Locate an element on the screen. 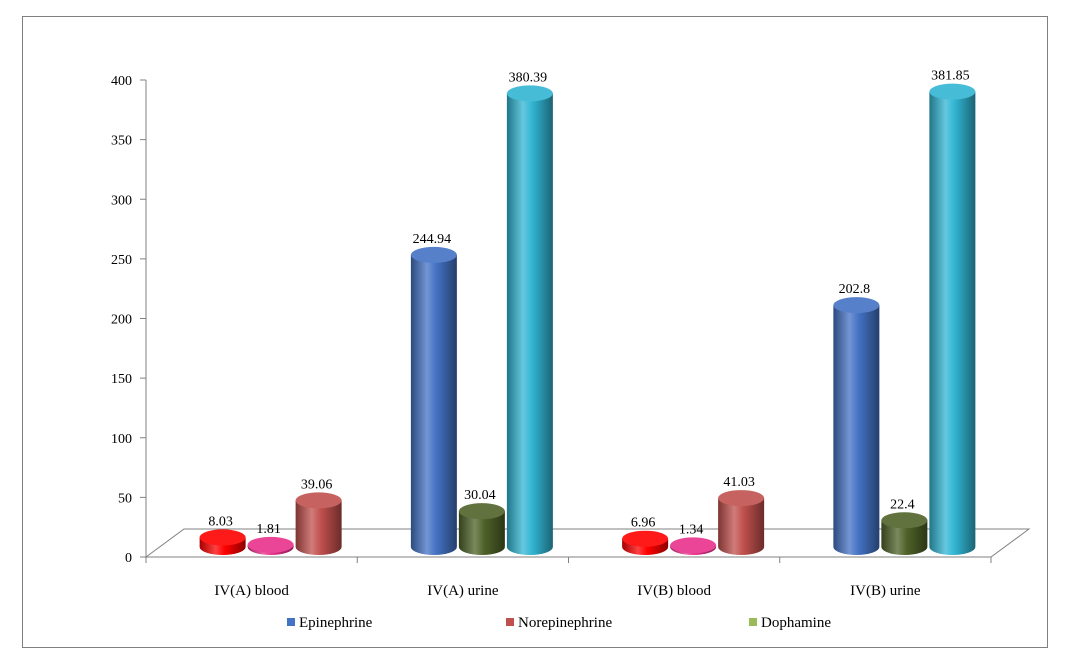 This screenshot has width=1067, height=656. legend-label-dophamine: Dophamine is located at coordinates (796, 623).